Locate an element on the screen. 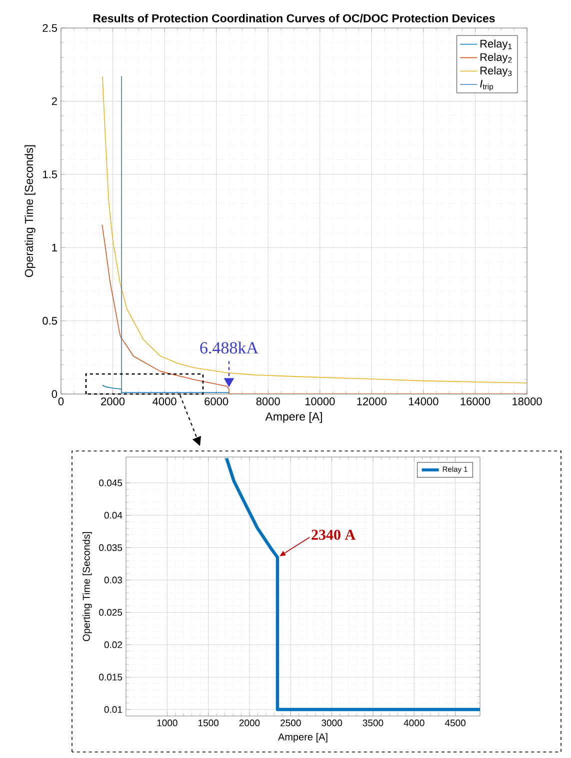 The height and width of the screenshot is (758, 571). y-tick-label: 0.015 is located at coordinates (110, 677).